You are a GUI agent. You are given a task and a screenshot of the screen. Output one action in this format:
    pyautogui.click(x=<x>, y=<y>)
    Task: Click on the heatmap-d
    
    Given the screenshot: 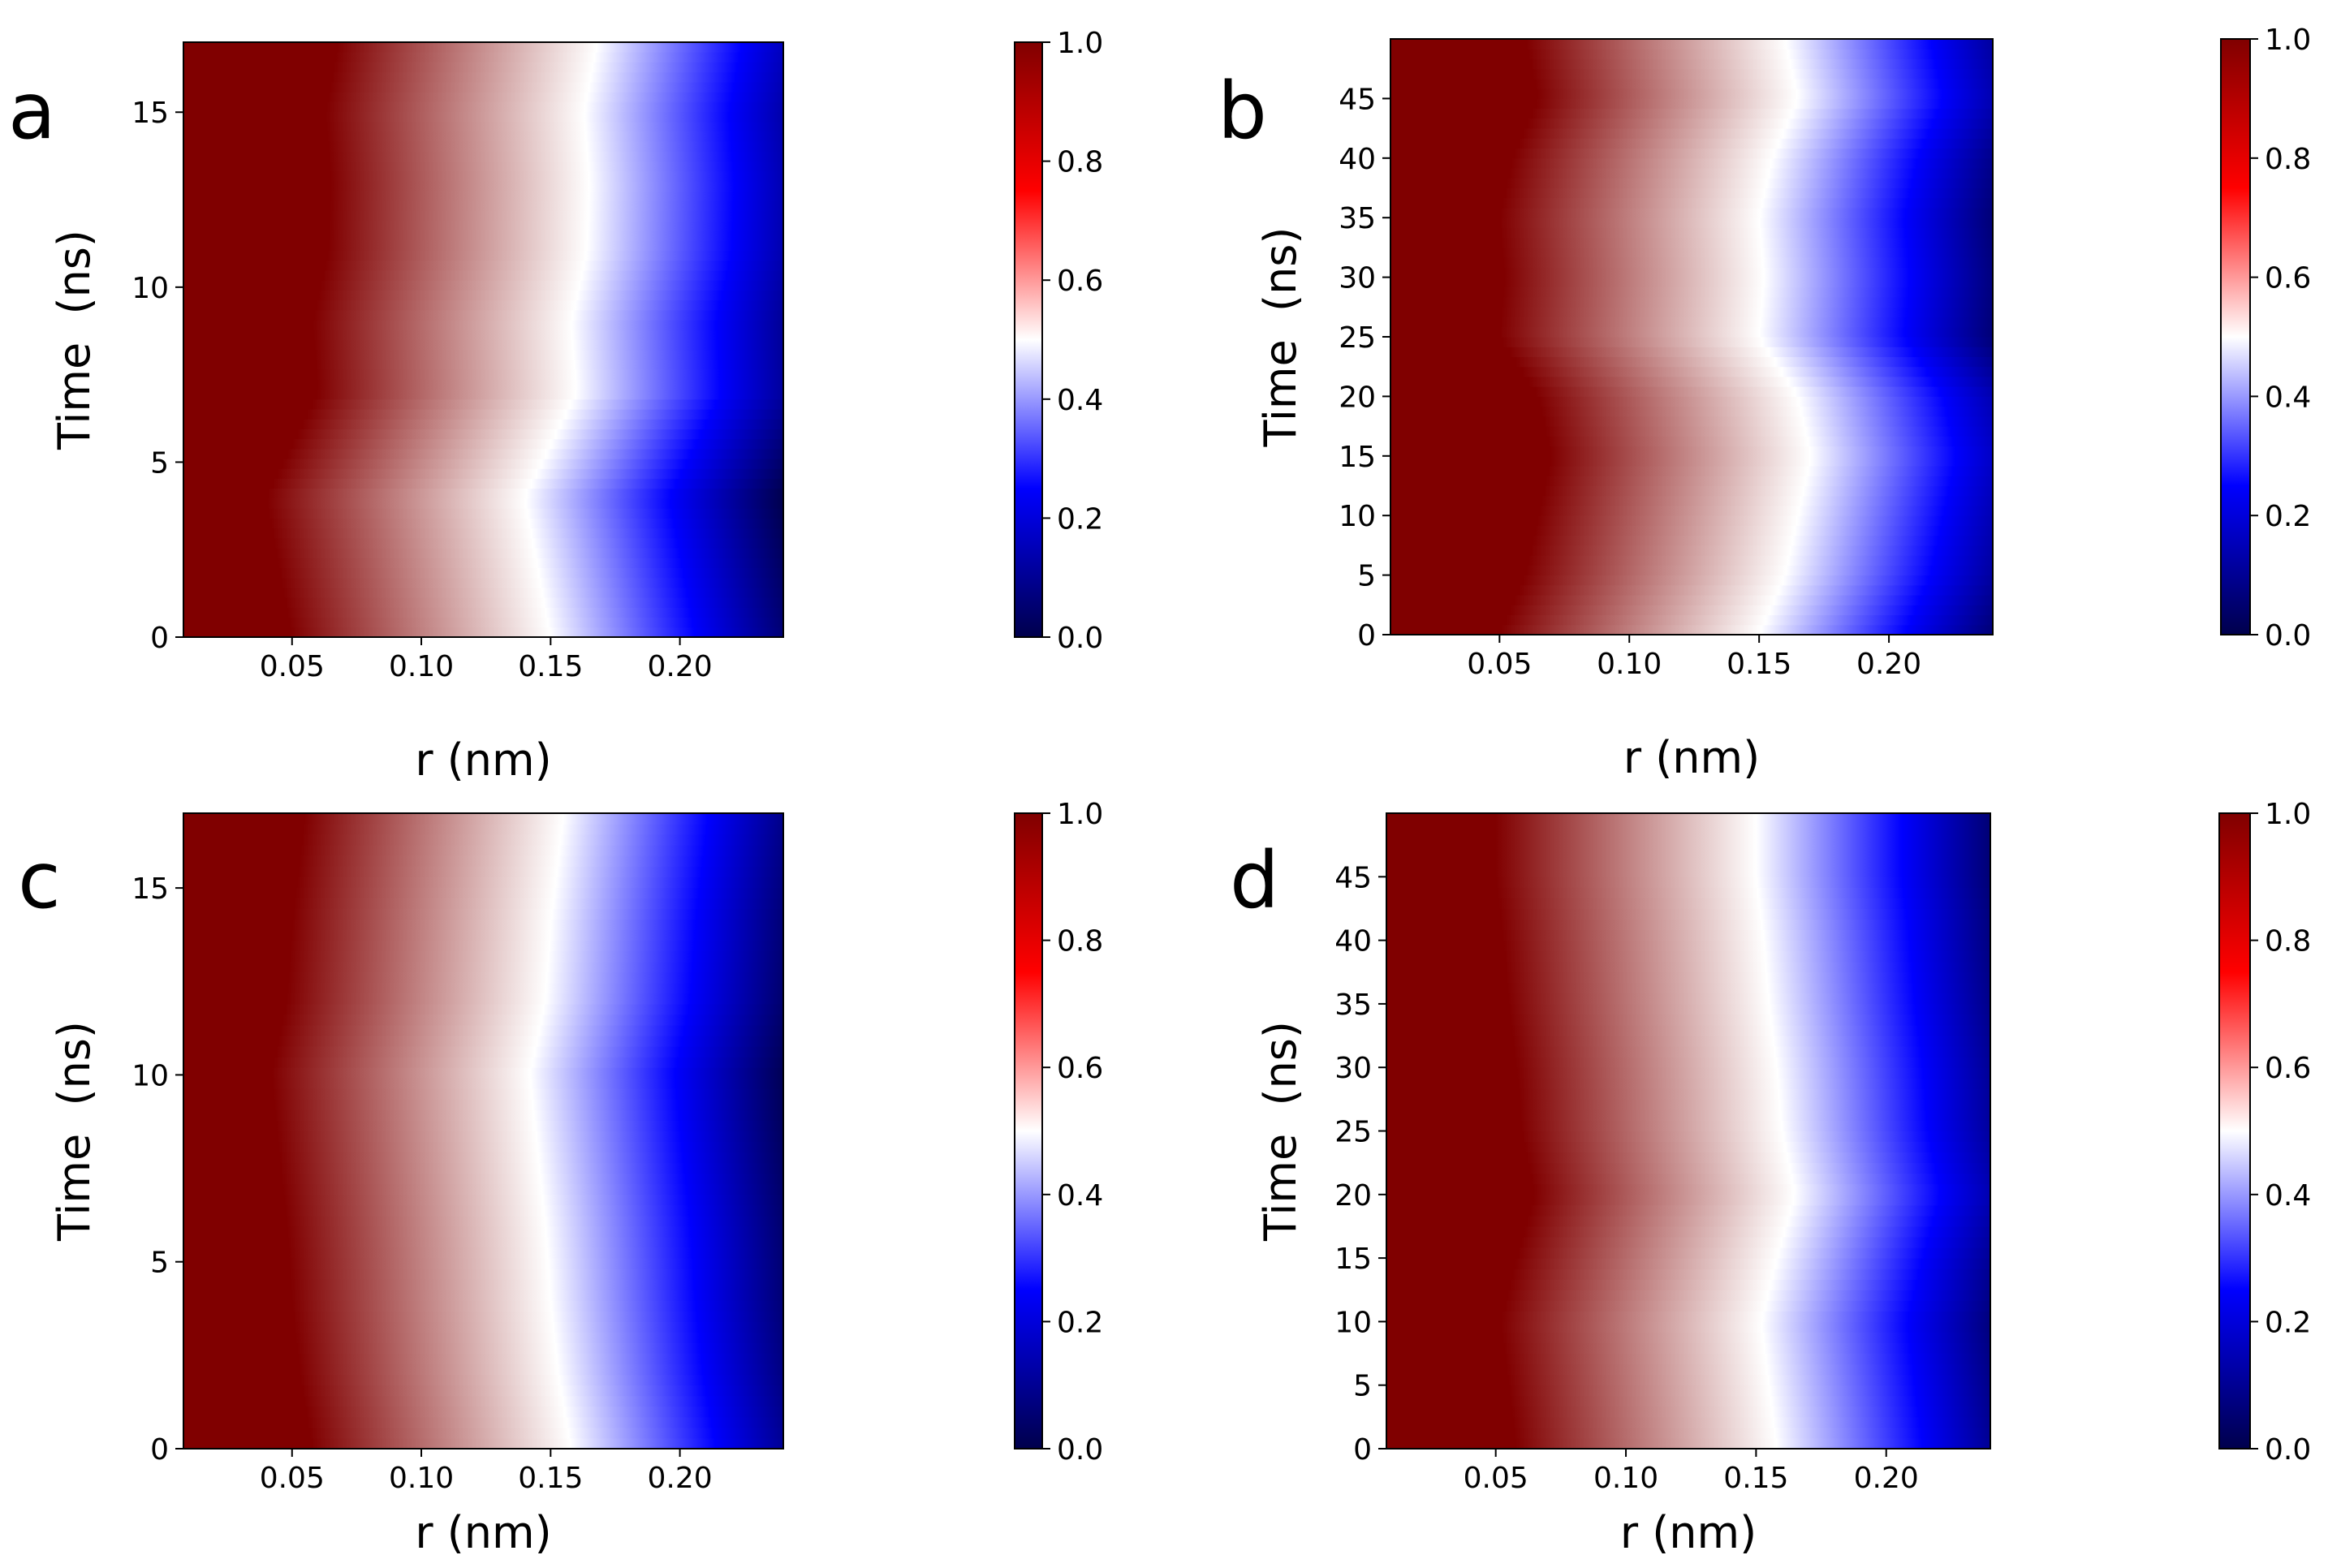 What is the action you would take?
    pyautogui.click(x=1688, y=1131)
    